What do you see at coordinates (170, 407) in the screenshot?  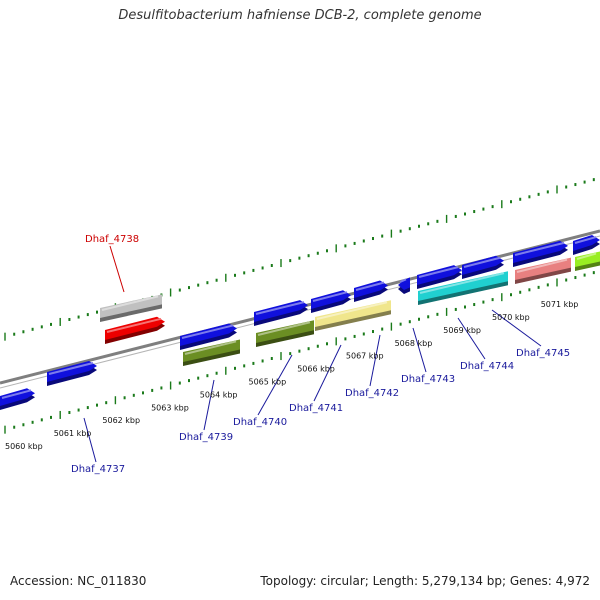 I see `scale-label: 5063 kbp` at bounding box center [170, 407].